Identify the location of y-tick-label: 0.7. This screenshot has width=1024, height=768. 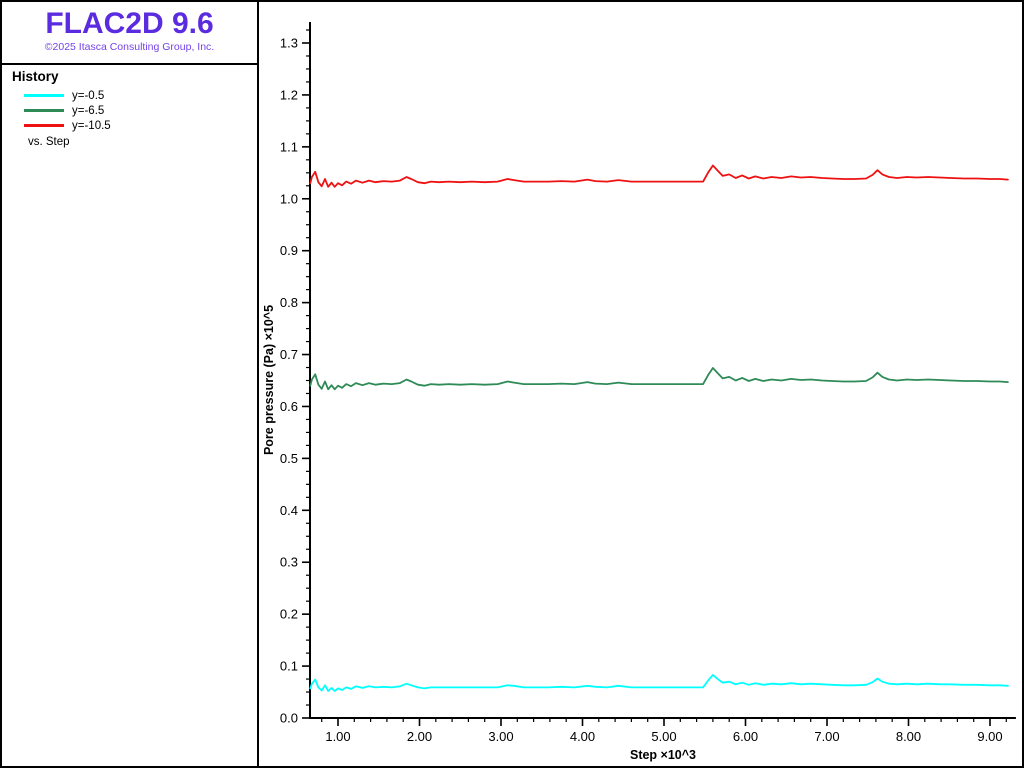
(289, 354).